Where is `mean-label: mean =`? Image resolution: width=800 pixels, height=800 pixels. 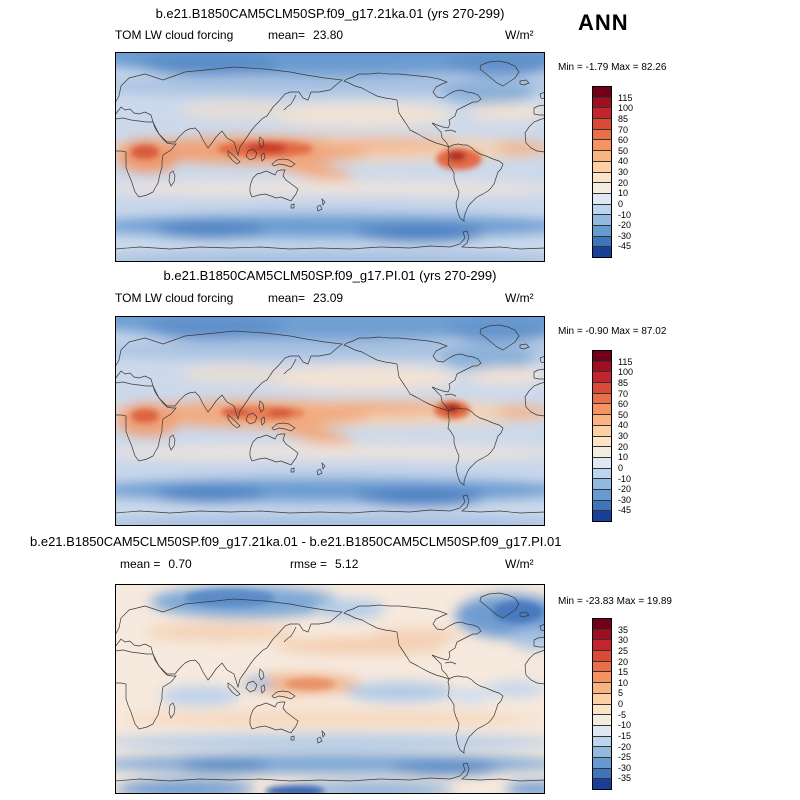
mean-label: mean = is located at coordinates (140, 564).